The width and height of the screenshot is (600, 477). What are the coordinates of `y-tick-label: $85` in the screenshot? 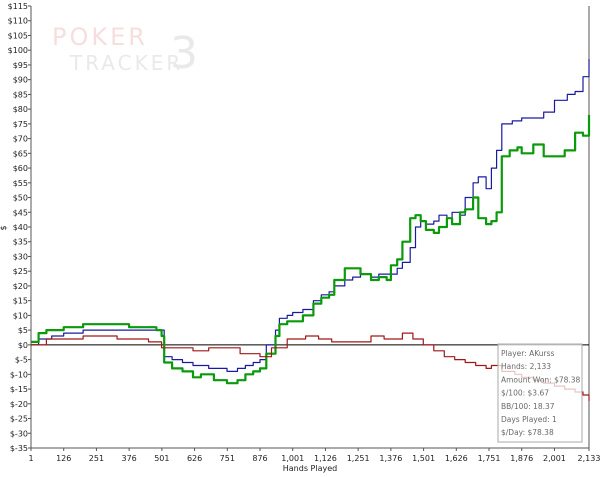 It's located at (20, 94).